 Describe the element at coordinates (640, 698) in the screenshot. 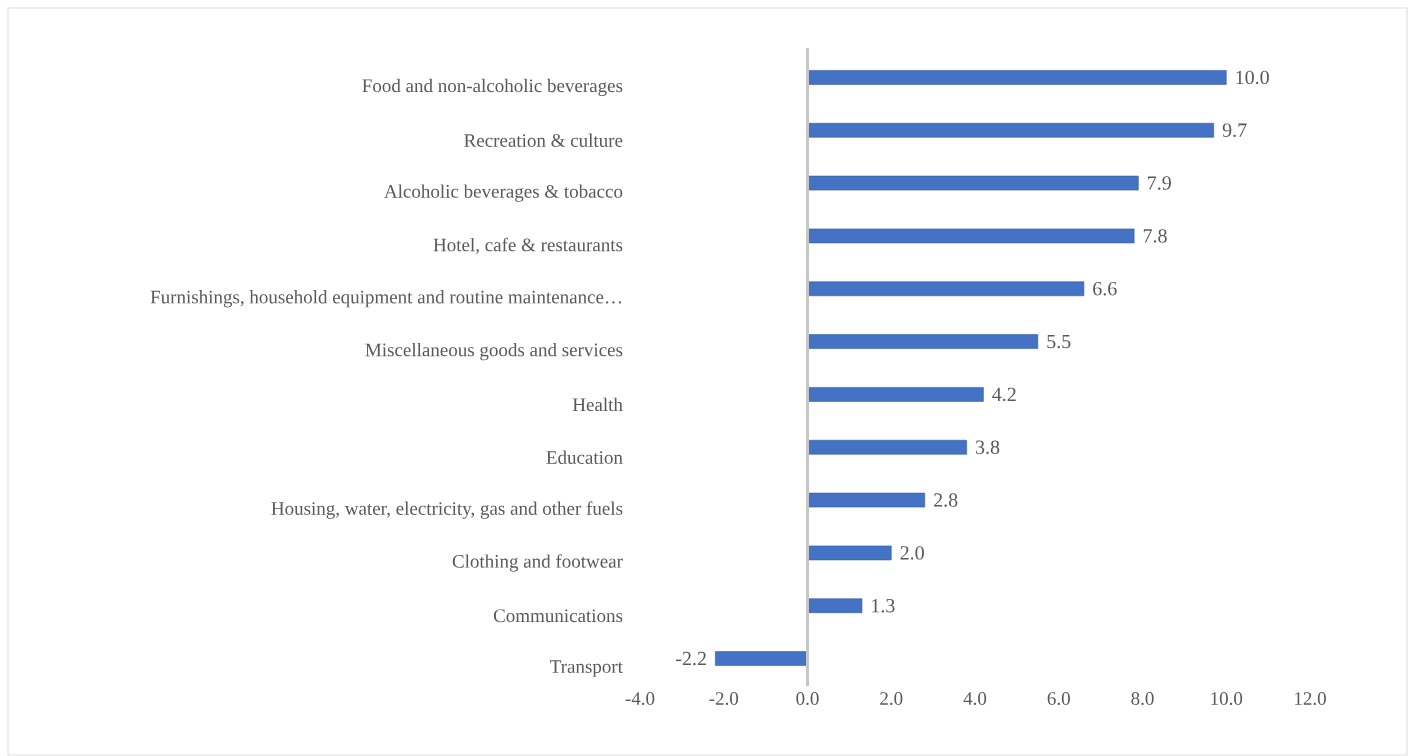

I see `x-tick-label: -4.0` at that location.